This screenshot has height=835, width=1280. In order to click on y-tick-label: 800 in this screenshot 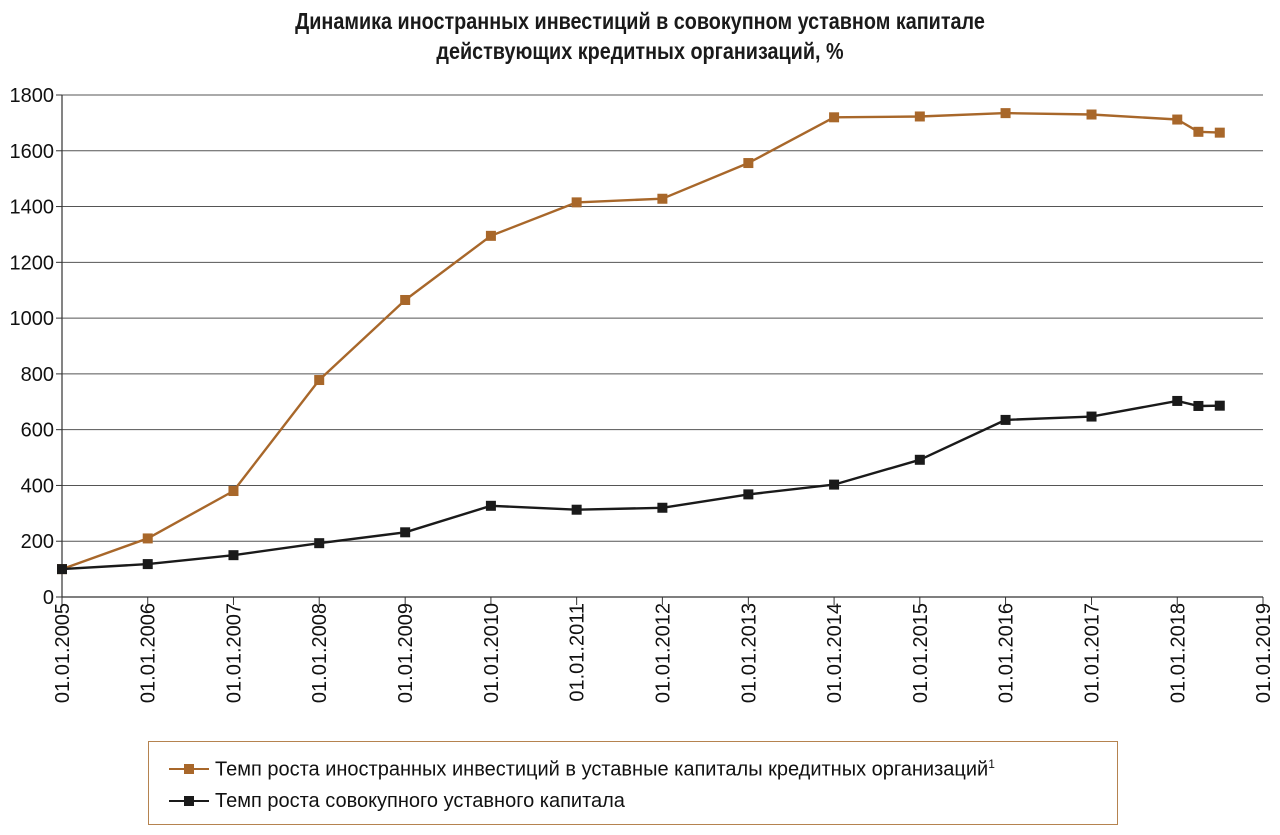, I will do `click(37, 375)`.